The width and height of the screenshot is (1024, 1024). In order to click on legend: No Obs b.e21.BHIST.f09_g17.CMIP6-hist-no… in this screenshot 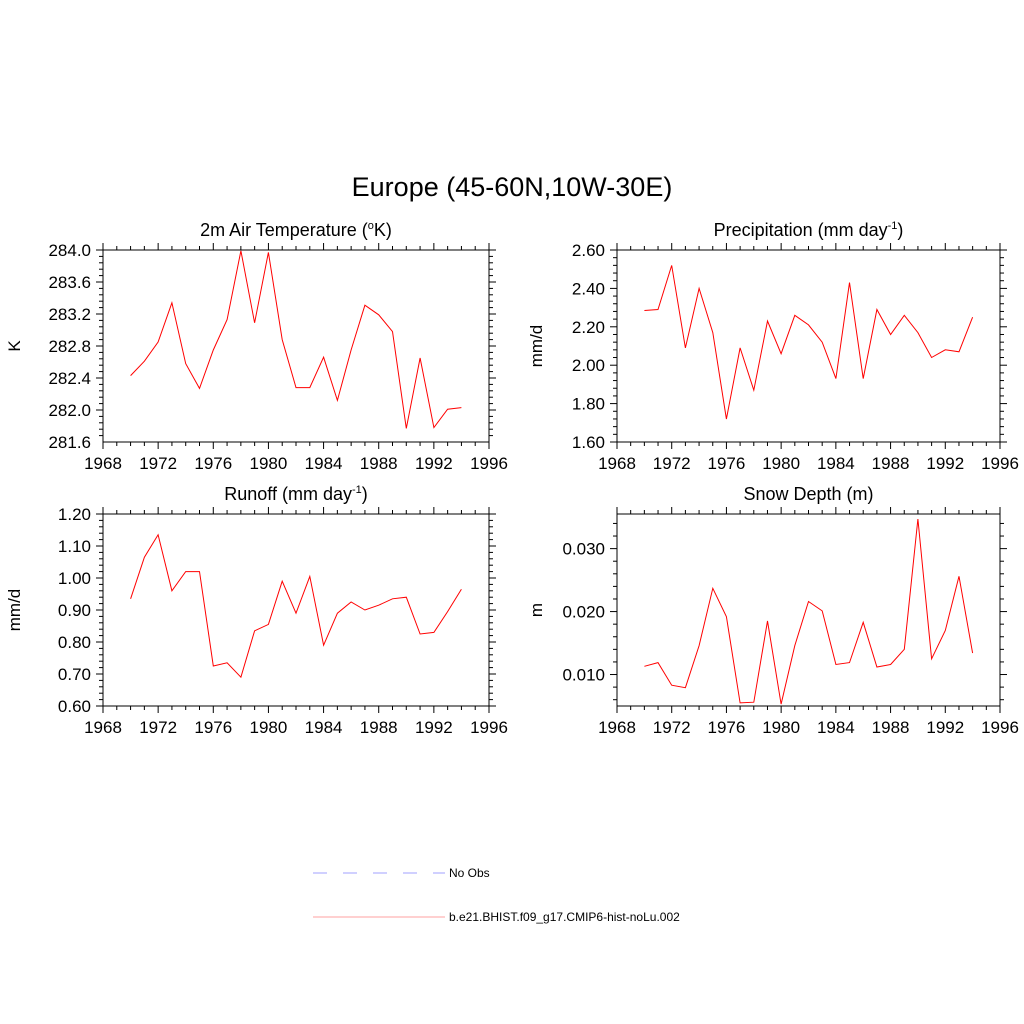, I will do `click(496, 895)`.